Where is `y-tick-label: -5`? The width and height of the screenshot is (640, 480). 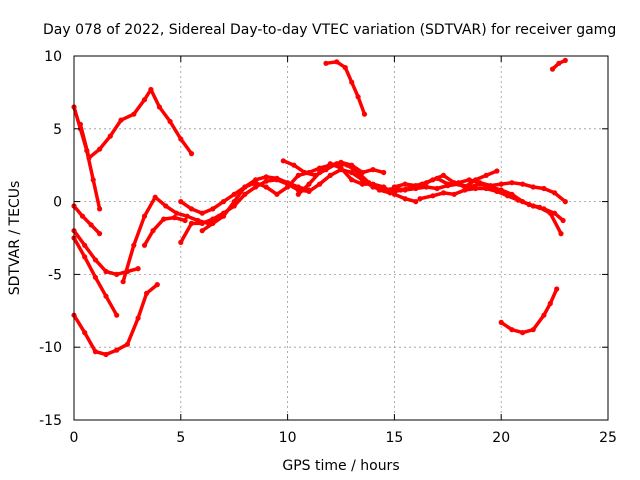 y-tick-label: -5 is located at coordinates (55, 275).